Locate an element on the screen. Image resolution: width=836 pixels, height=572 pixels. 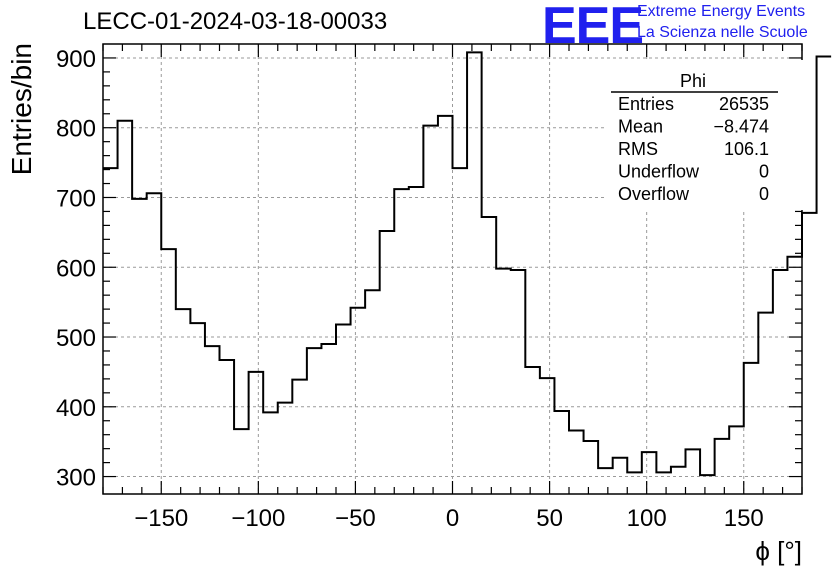
stats-value: 26535 is located at coordinates (744, 104).